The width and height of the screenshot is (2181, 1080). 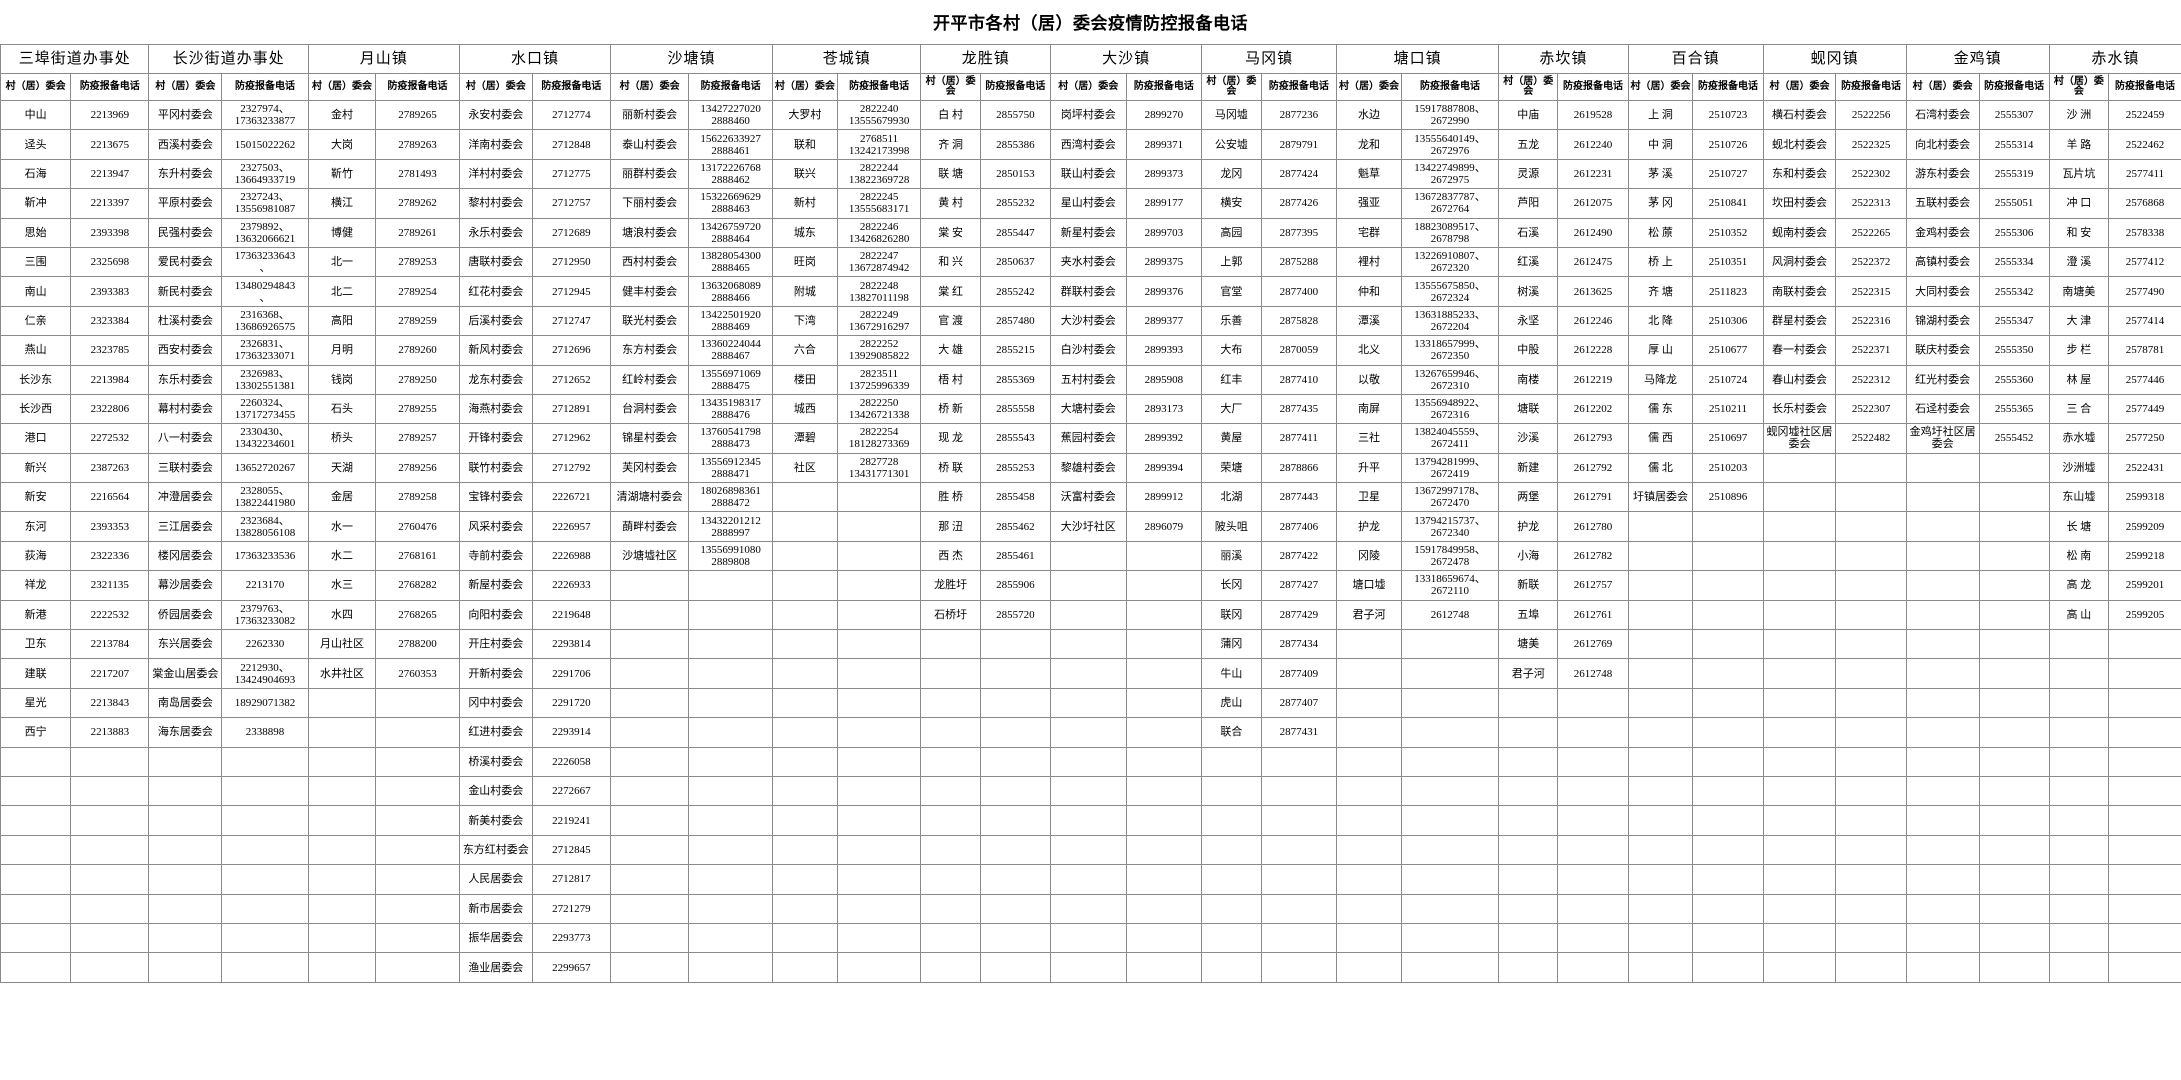 What do you see at coordinates (1164, 232) in the screenshot?
I see `phone-number-cell: 2899703` at bounding box center [1164, 232].